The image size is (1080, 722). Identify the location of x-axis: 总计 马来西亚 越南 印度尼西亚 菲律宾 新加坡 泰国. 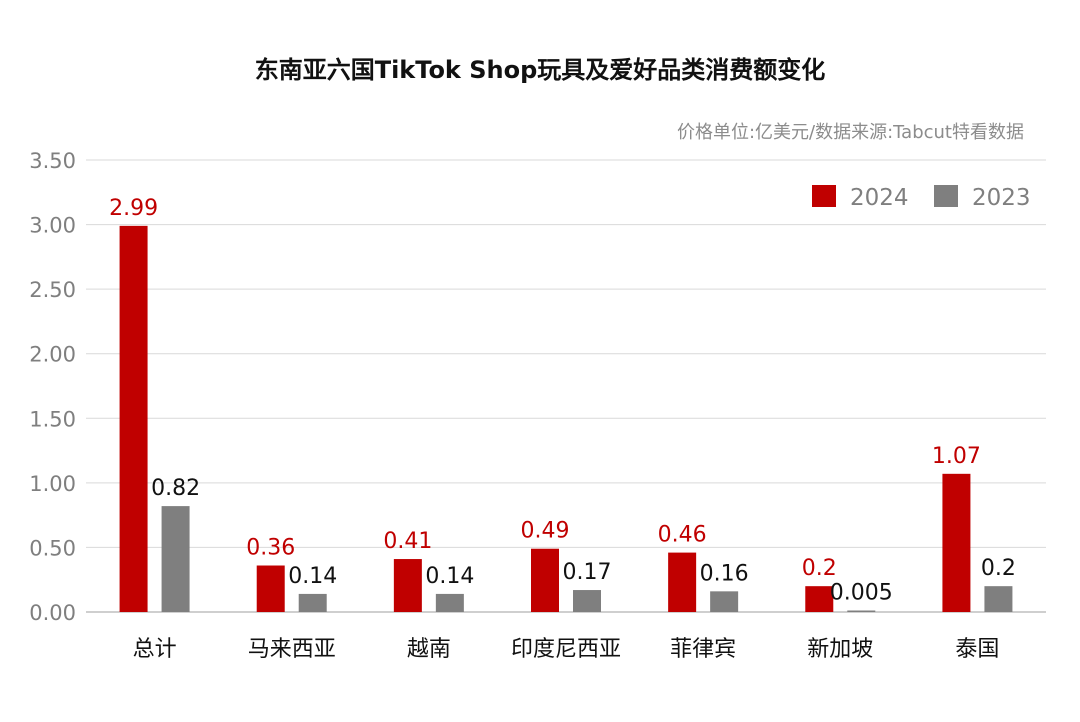
(566, 649).